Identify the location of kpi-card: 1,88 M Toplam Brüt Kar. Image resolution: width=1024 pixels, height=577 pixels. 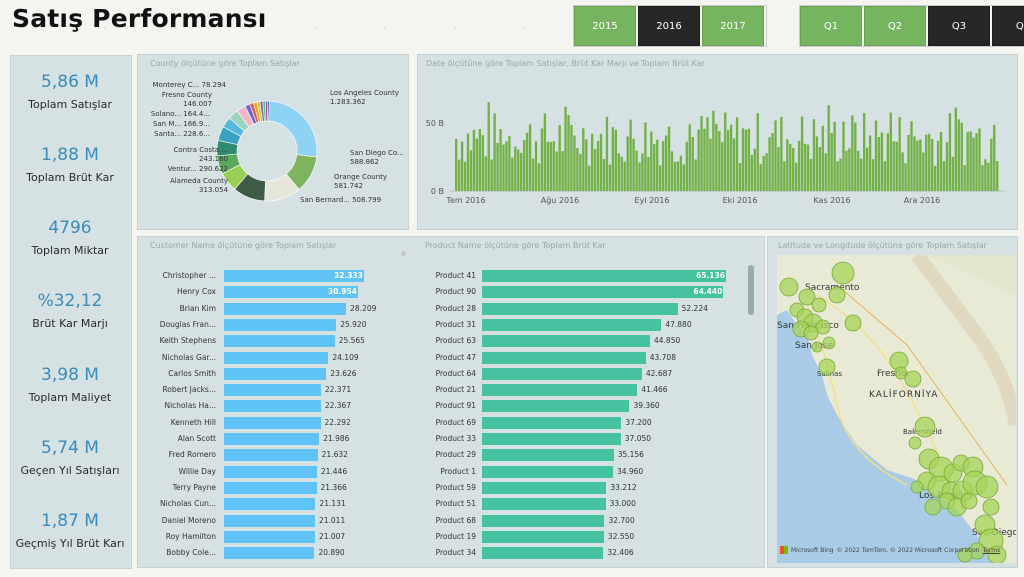
(70, 164).